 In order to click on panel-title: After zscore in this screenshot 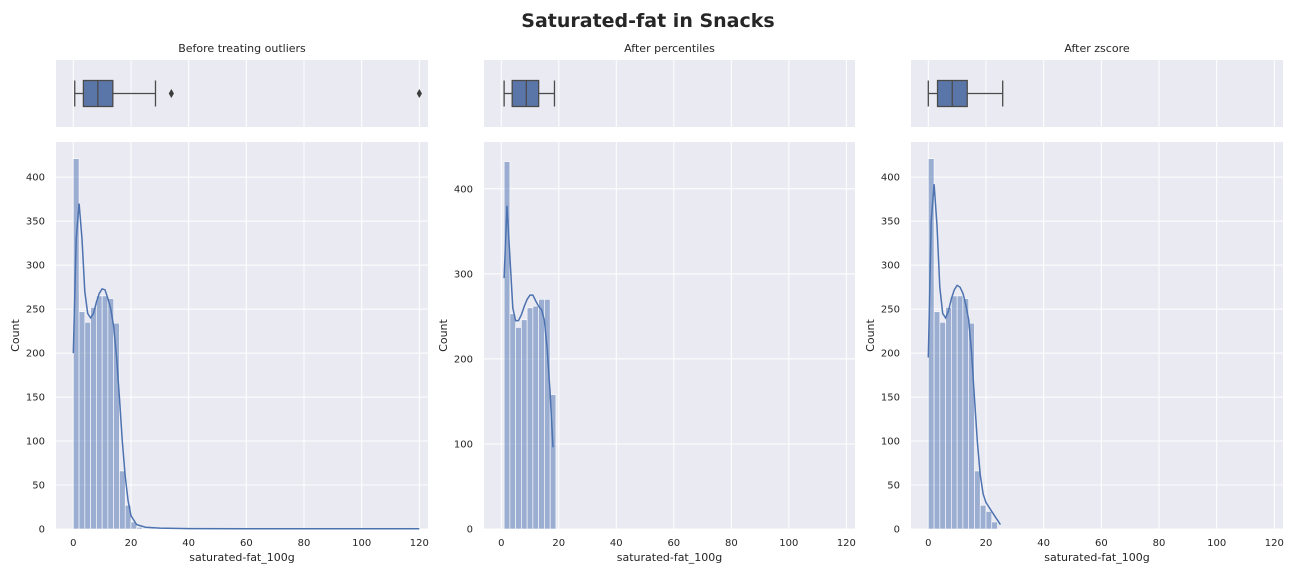, I will do `click(1096, 48)`.